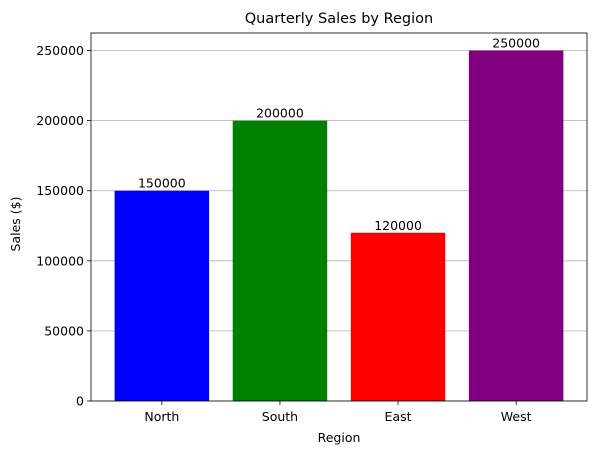 This screenshot has width=597, height=455. I want to click on y-axis-label: Sales ($), so click(15, 224).